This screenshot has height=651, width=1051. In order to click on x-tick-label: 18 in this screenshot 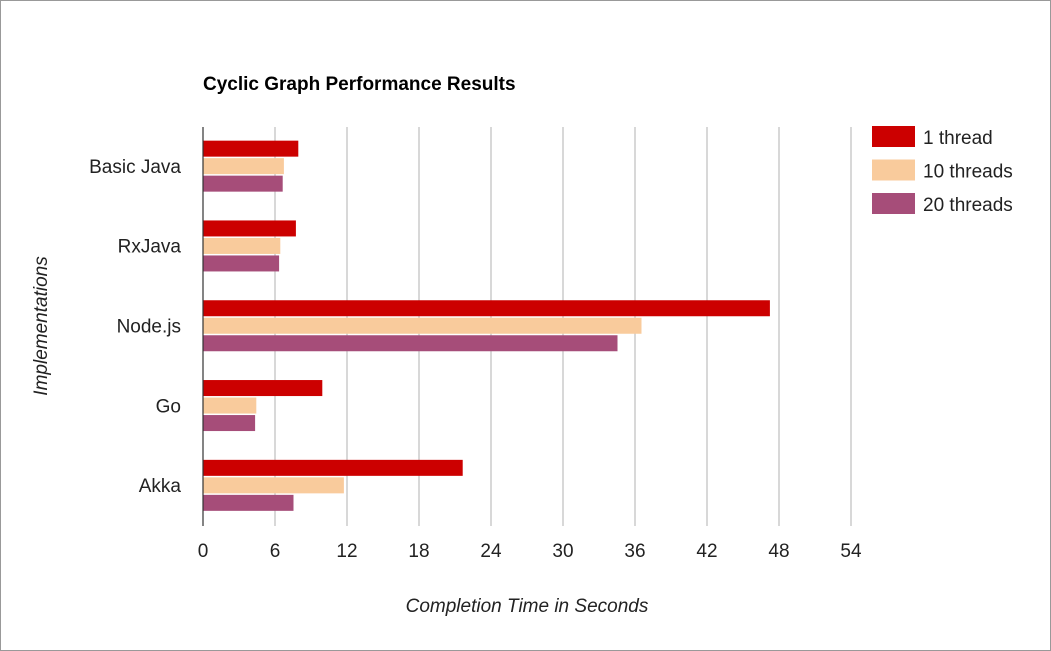, I will do `click(418, 551)`.